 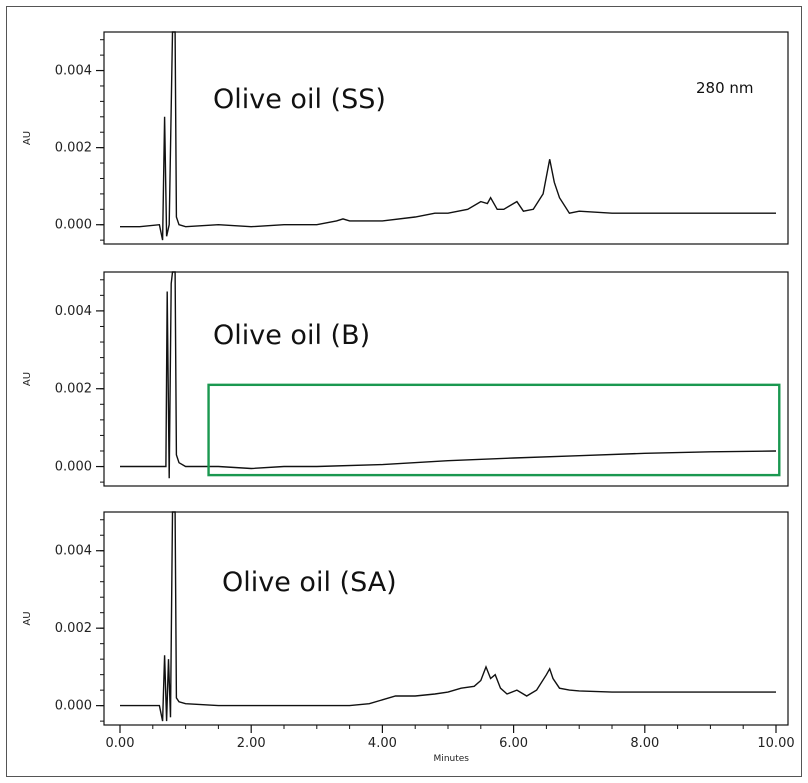 What do you see at coordinates (775, 743) in the screenshot?
I see `x-tick-label: 10.00` at bounding box center [775, 743].